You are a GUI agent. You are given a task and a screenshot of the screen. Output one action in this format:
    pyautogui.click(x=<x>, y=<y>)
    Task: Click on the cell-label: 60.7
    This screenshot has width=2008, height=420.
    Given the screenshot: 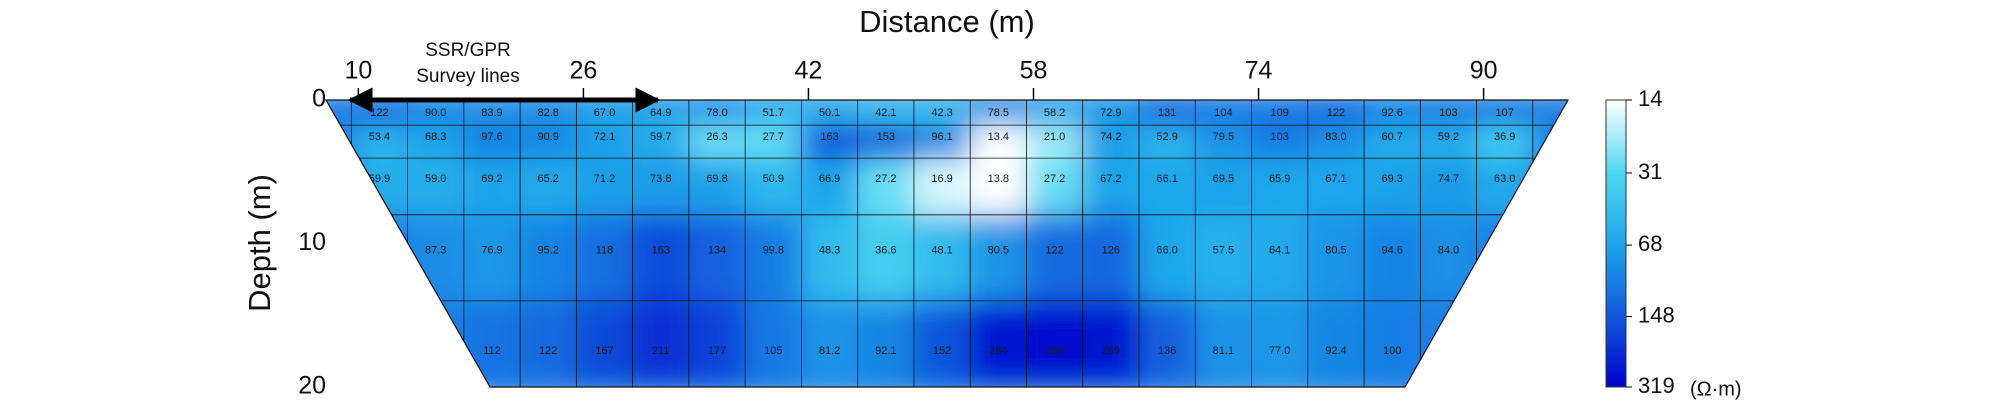 What is the action you would take?
    pyautogui.click(x=1391, y=137)
    